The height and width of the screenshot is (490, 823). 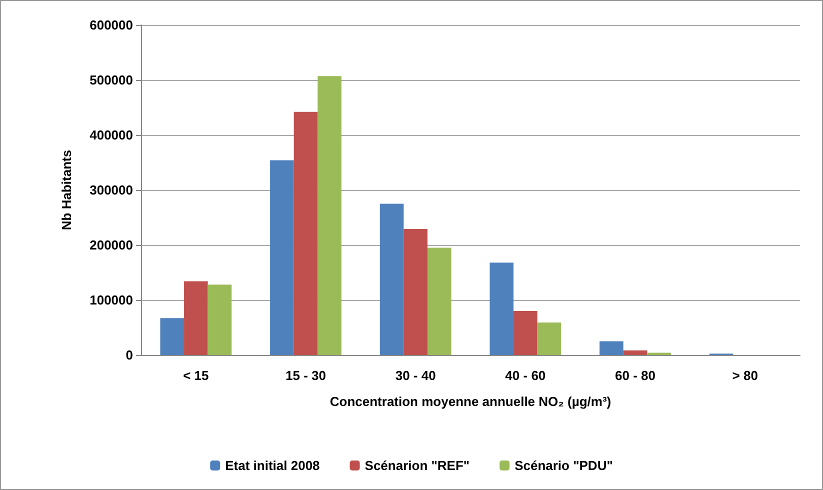 I want to click on legend-label: Scénario "PDU", so click(x=563, y=465).